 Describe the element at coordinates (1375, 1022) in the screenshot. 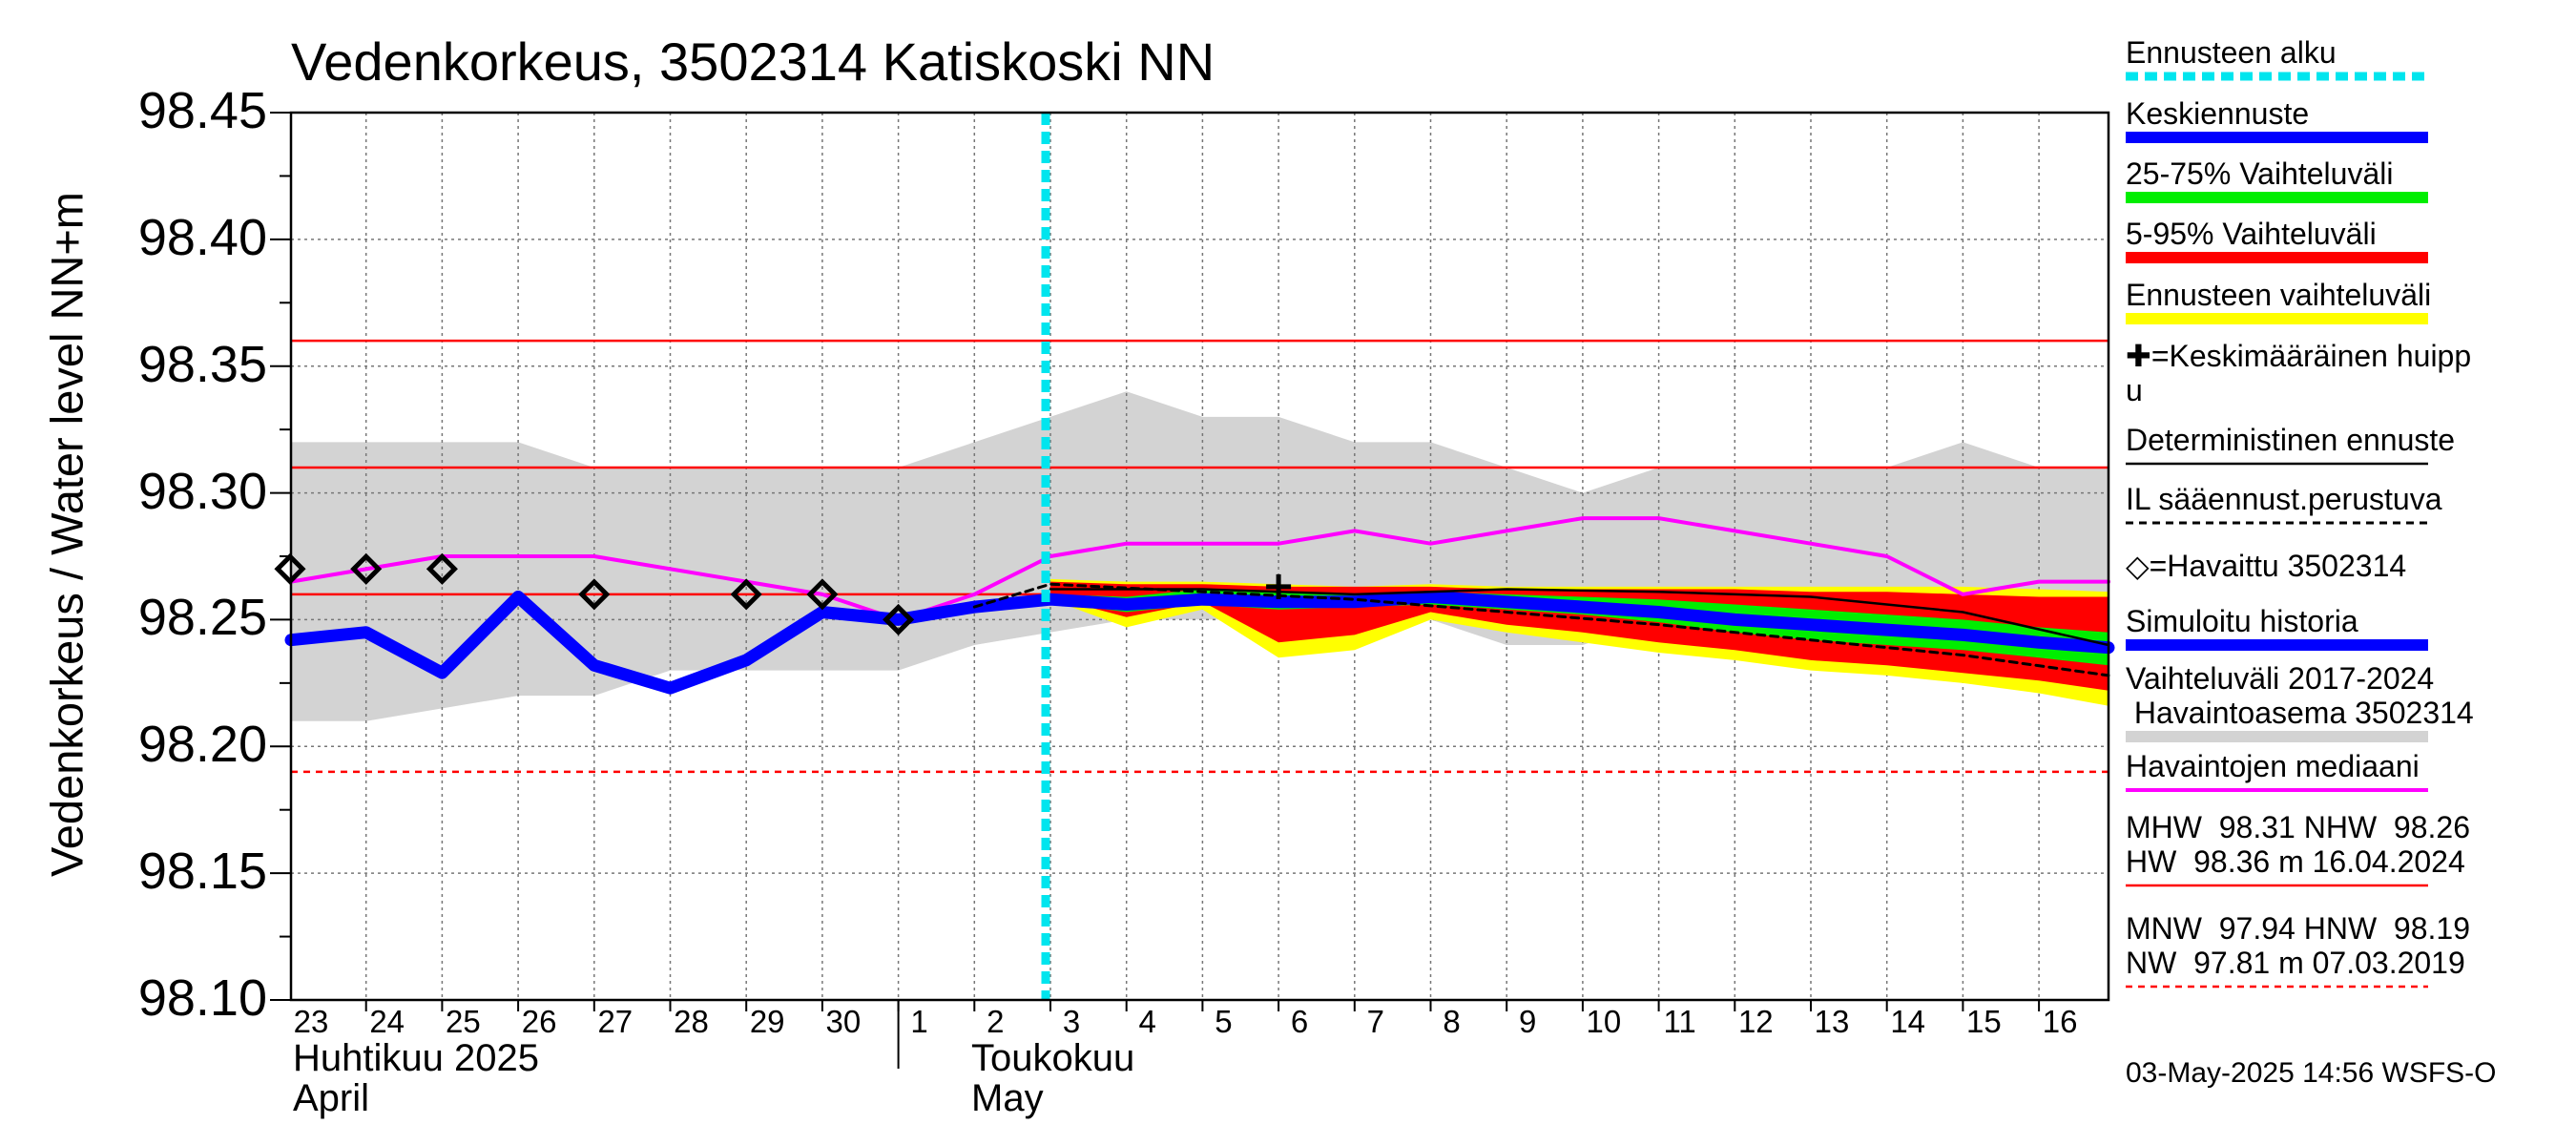

I see `x-tick-label: 7` at that location.